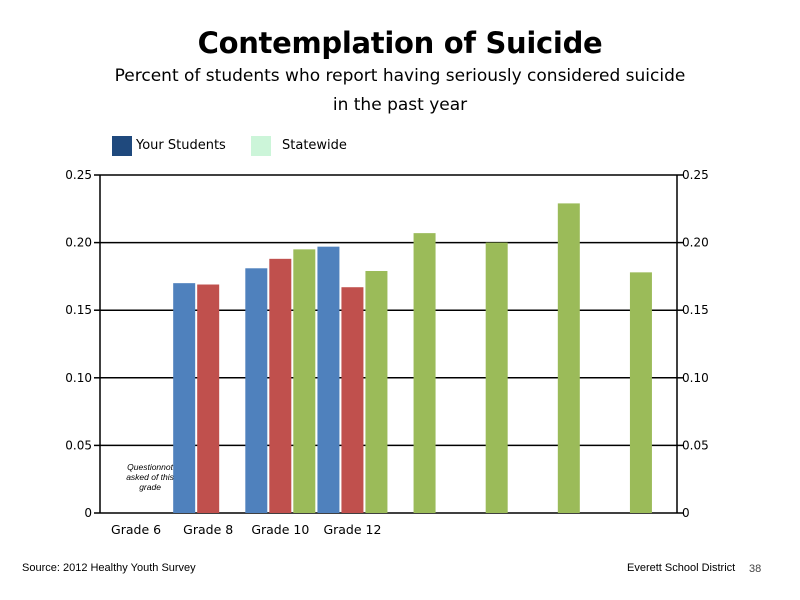 The image size is (800, 600). Describe the element at coordinates (150, 467) in the screenshot. I see `annotation-line: Questionnot` at that location.